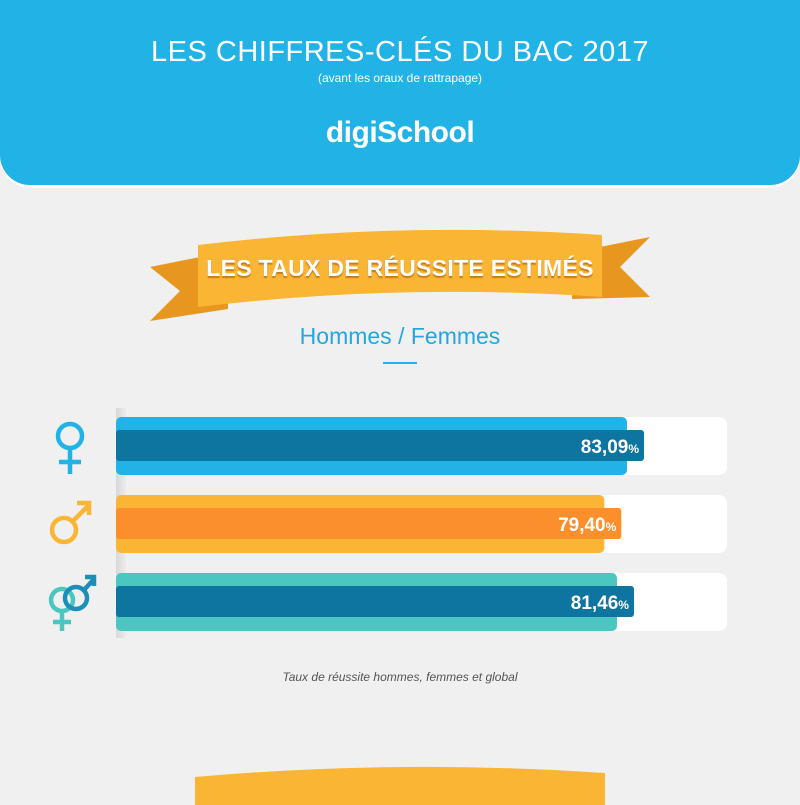  Describe the element at coordinates (84, 507) in the screenshot. I see `male-icon-arrow` at that location.